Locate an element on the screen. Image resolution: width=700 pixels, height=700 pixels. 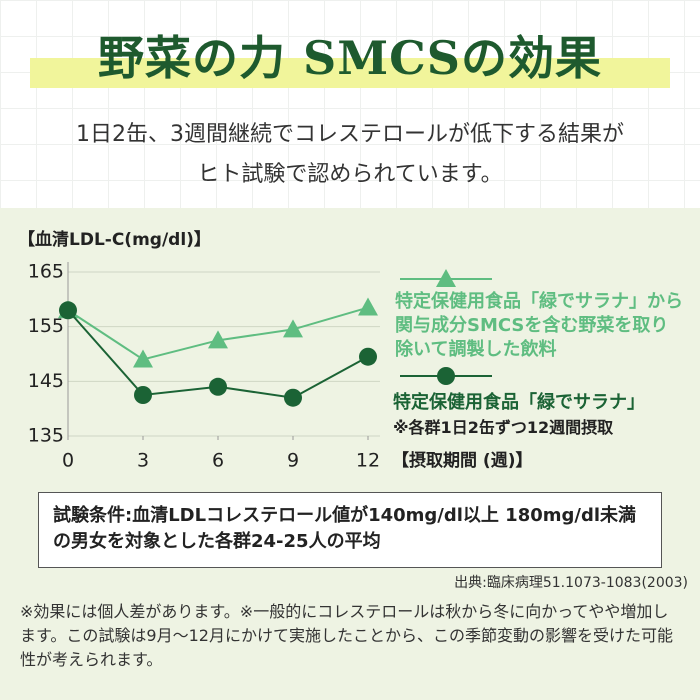
x-tick-label: 0 is located at coordinates (68, 460).